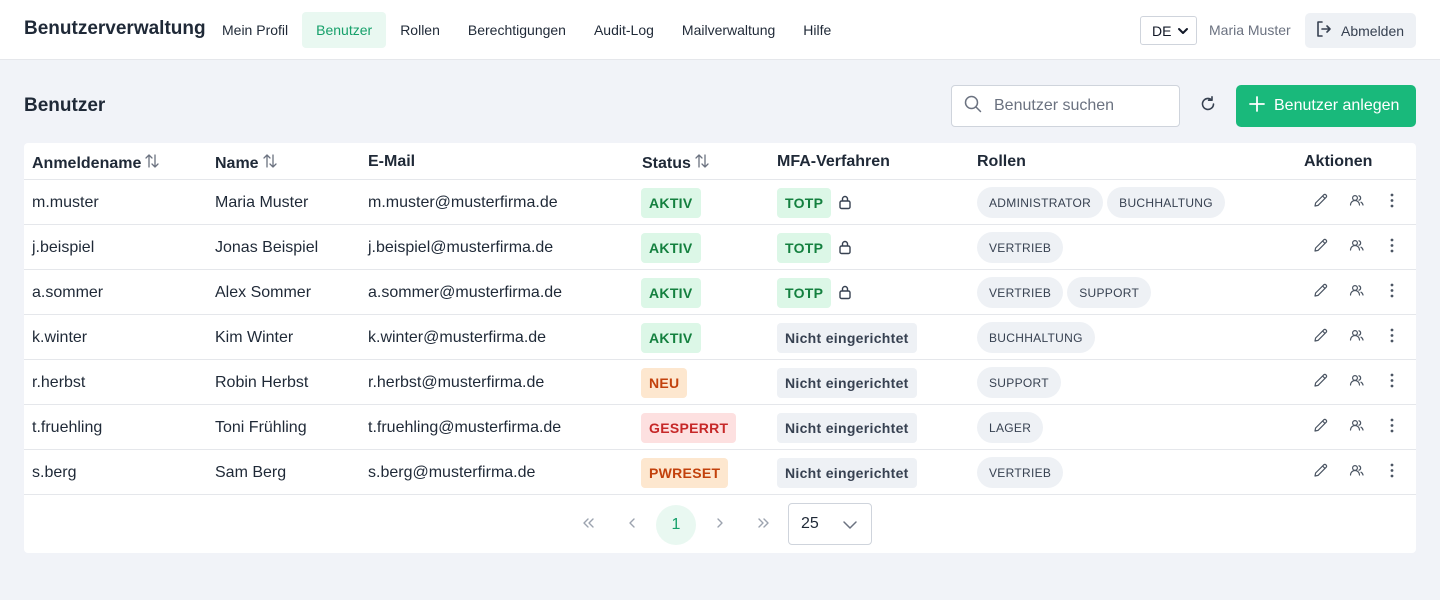 The height and width of the screenshot is (600, 1440). I want to click on last-page-button, so click(764, 525).